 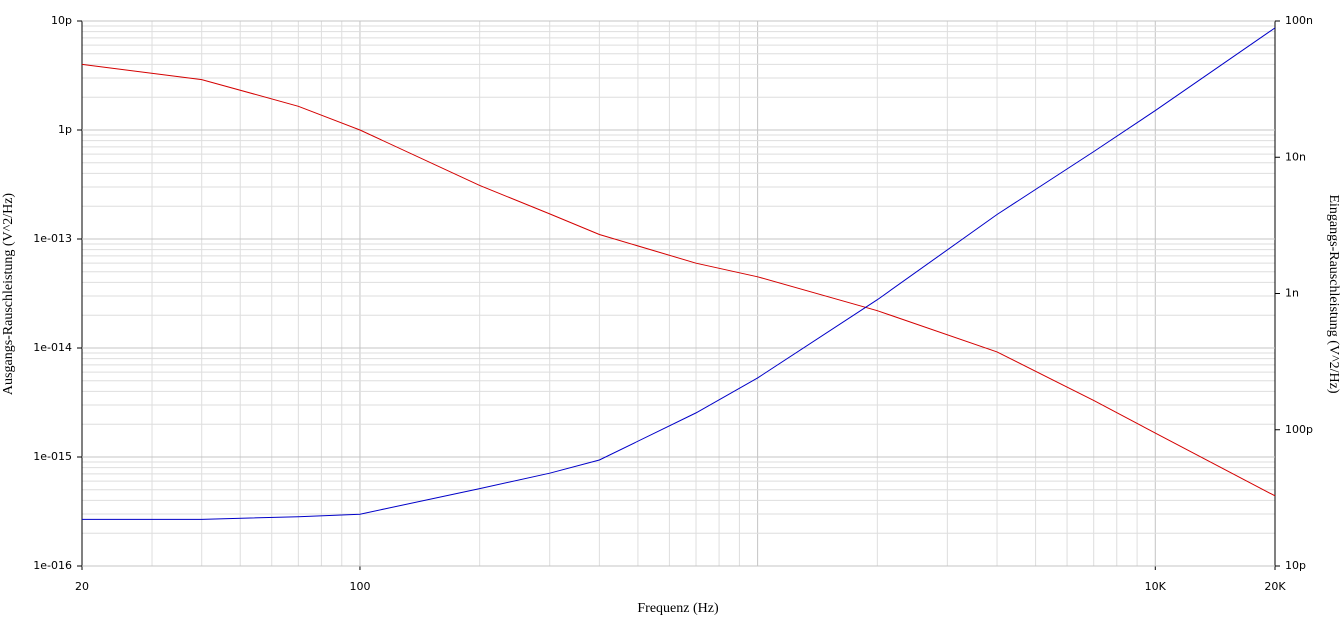 What do you see at coordinates (52, 347) in the screenshot?
I see `y-tick-label: 1e-014` at bounding box center [52, 347].